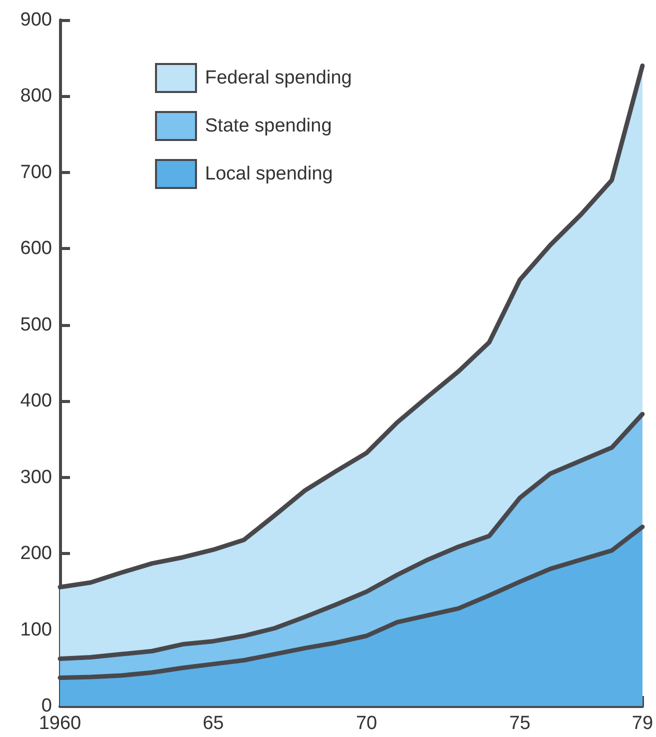 The image size is (656, 737). I want to click on y-tick-label: 600, so click(36, 249).